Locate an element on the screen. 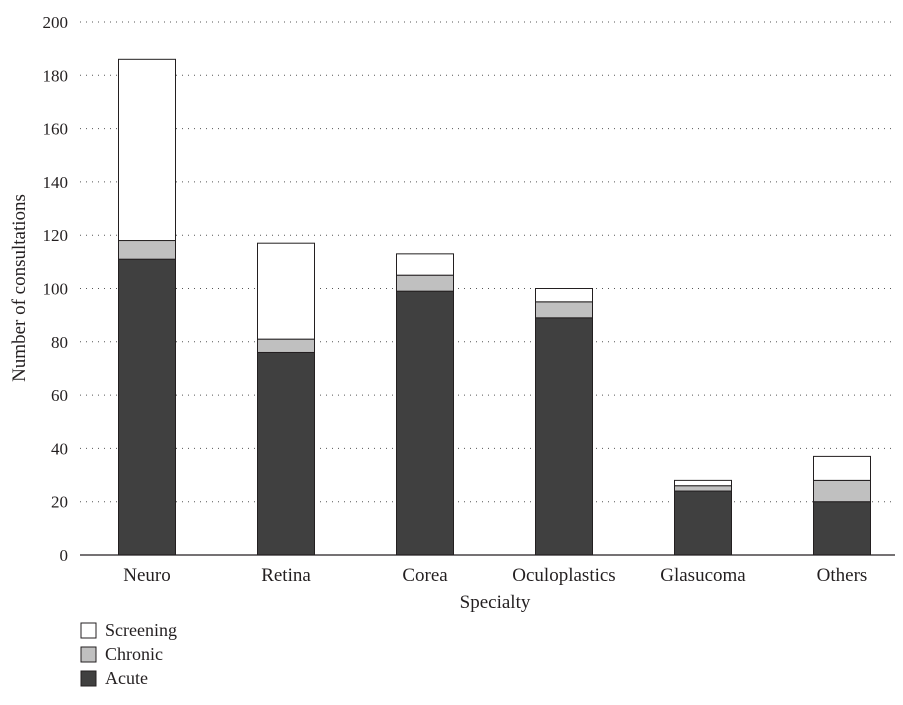 This screenshot has height=705, width=903. bar-screening-others is located at coordinates (842, 468).